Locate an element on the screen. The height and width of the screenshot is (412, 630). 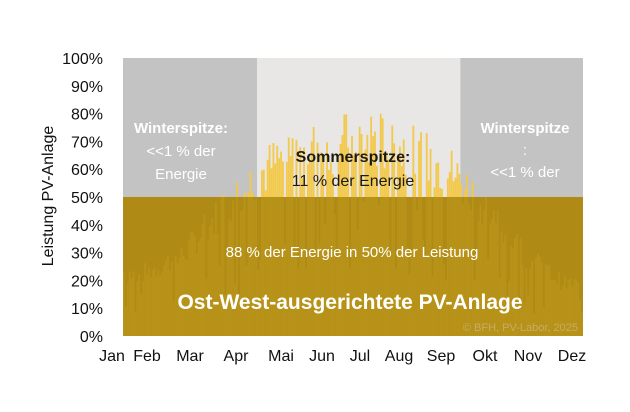
x-axis-ticks: Jan Feb Mar Apr Mai Jun Jul Aug Sep Okt Nov Dez is located at coordinates (342, 356).